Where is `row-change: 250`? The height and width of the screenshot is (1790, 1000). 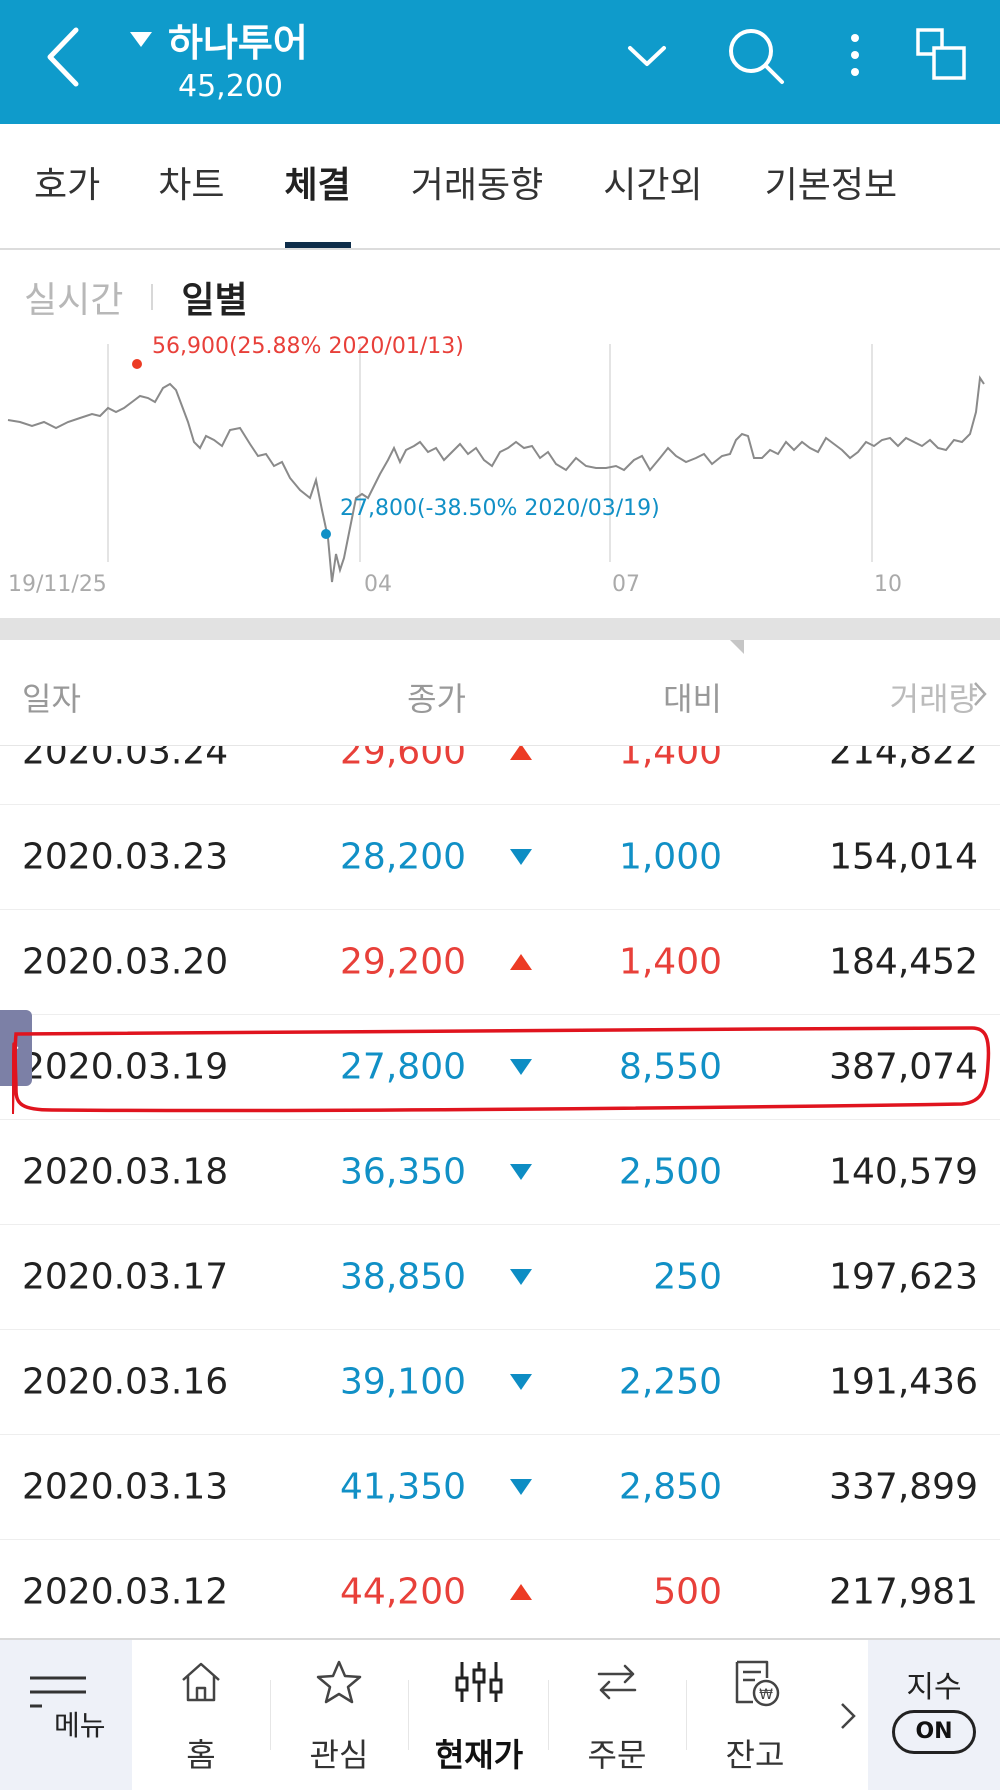
row-change: 250 is located at coordinates (687, 1277).